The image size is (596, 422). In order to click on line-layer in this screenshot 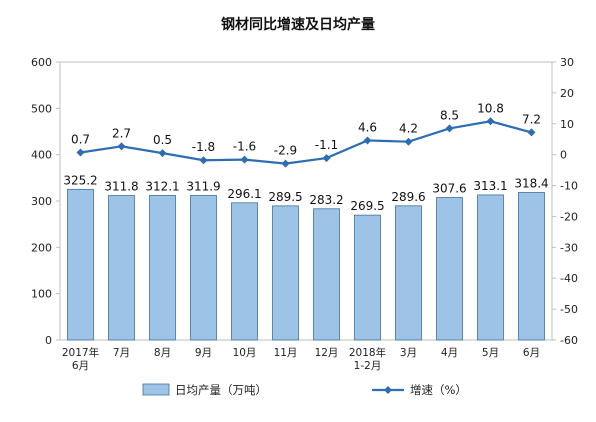, I will do `click(306, 142)`.